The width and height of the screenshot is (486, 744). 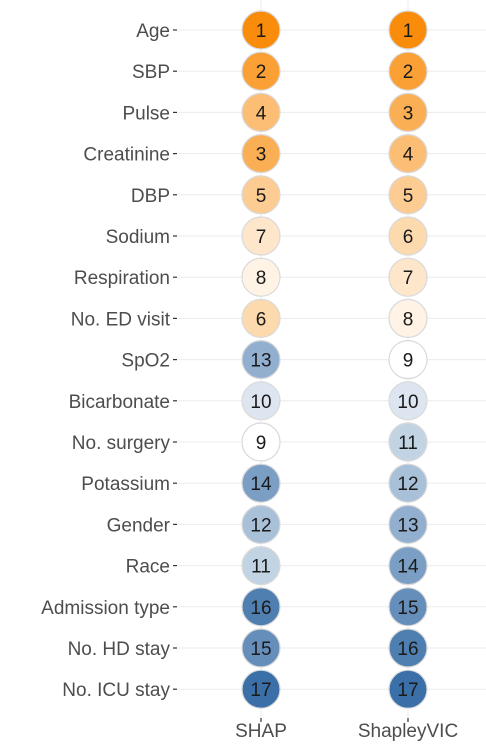 I want to click on rank-marker: 6, so click(x=408, y=236).